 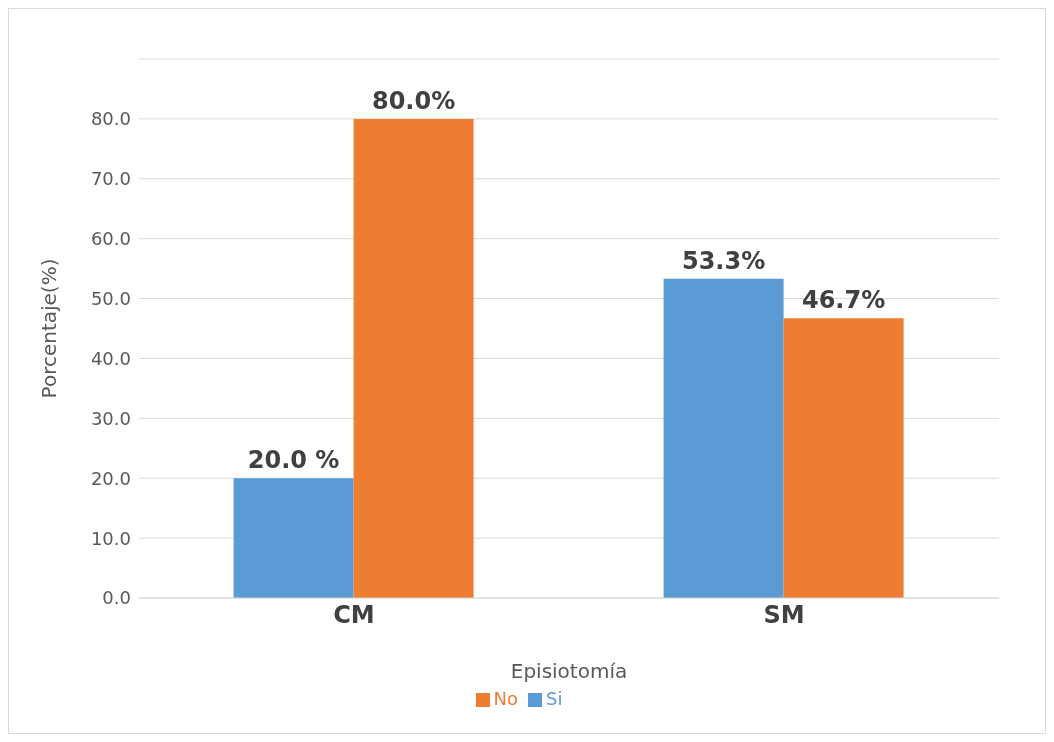 What do you see at coordinates (784, 615) in the screenshot?
I see `x-tick-label: SM` at bounding box center [784, 615].